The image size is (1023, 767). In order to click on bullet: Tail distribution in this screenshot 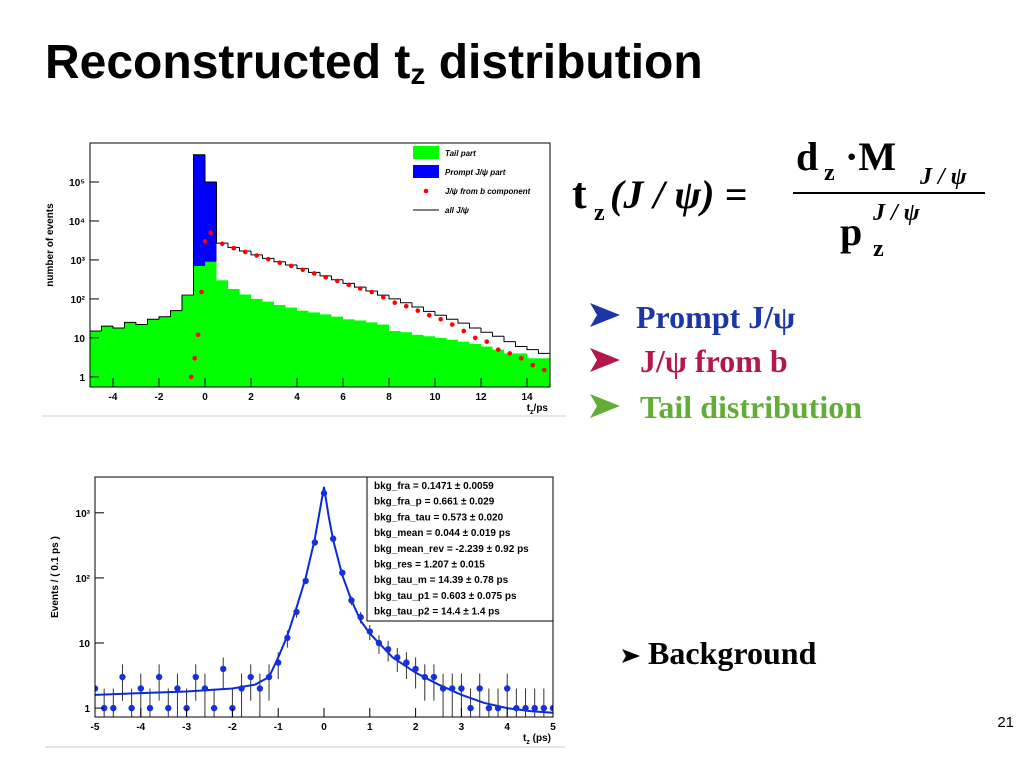, I will do `click(751, 407)`.